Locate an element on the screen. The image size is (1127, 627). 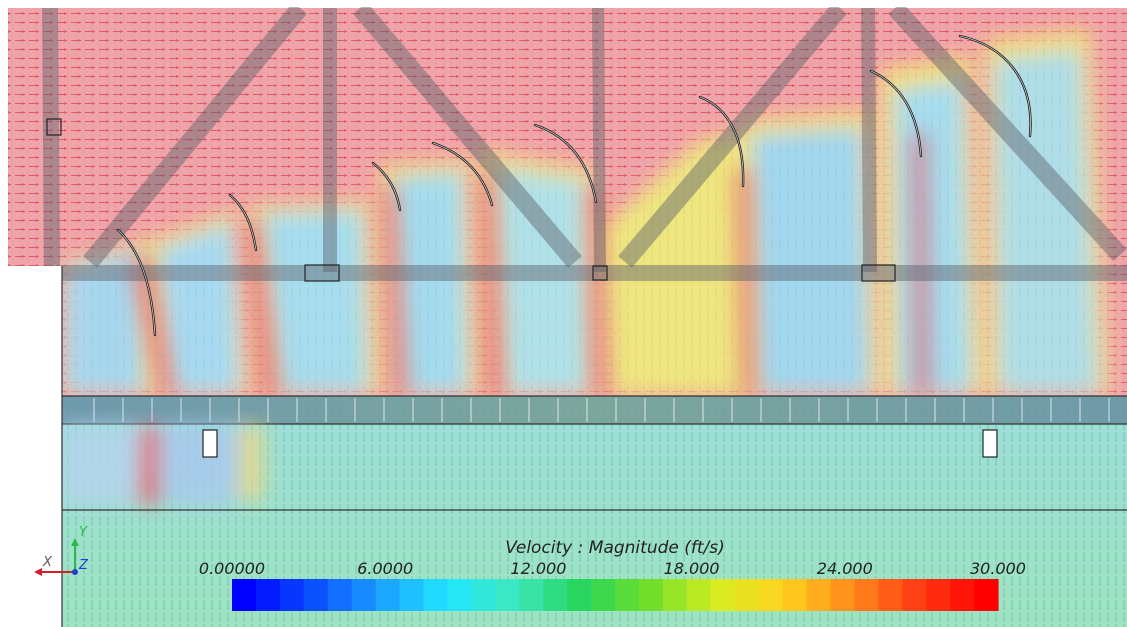
legend-colorbar is located at coordinates (615, 595).